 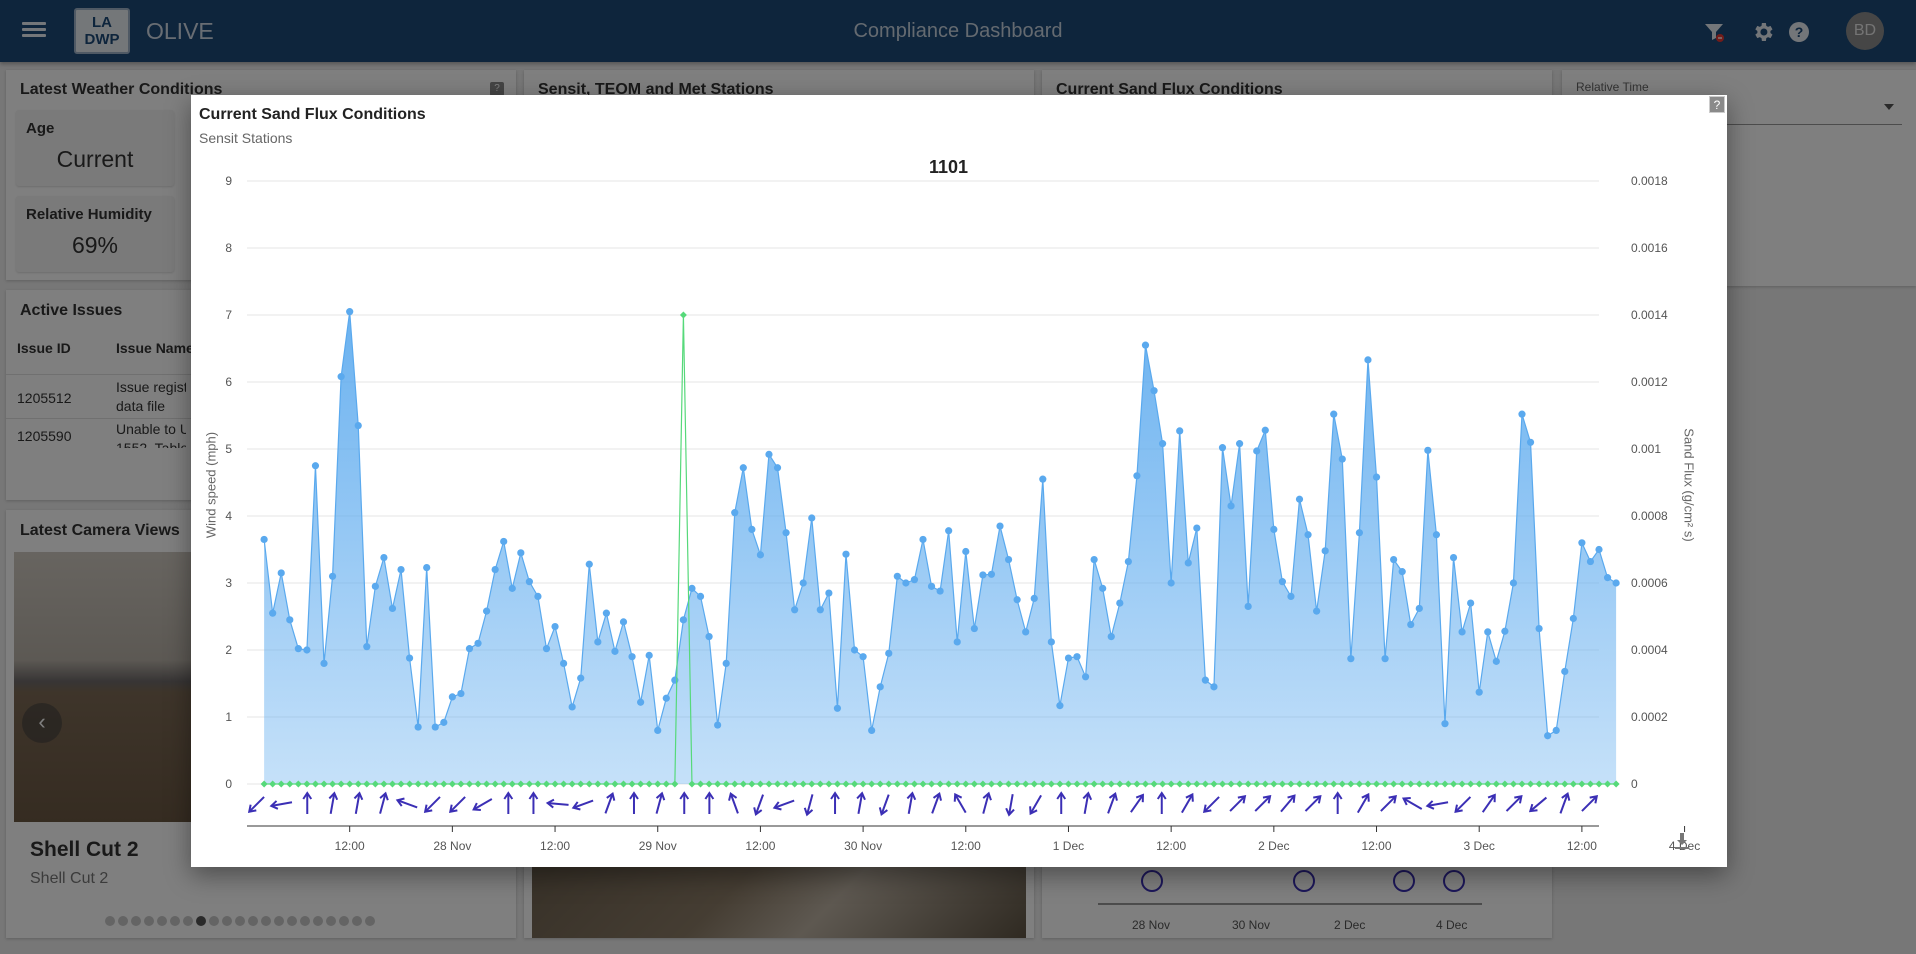 What do you see at coordinates (1068, 846) in the screenshot?
I see `x-tick-label: 1 Dec` at bounding box center [1068, 846].